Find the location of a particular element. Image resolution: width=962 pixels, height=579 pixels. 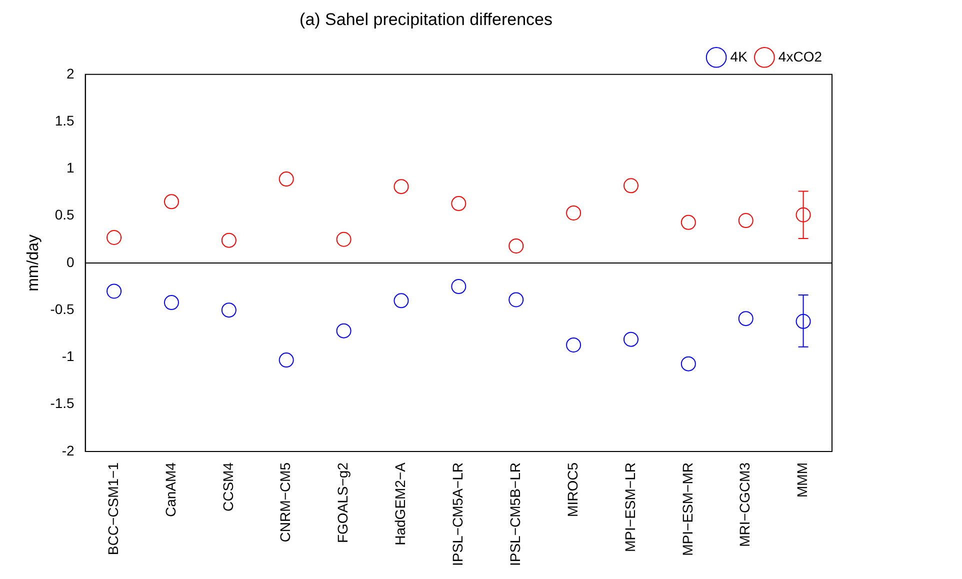

x-tick-label: MMM is located at coordinates (802, 480).